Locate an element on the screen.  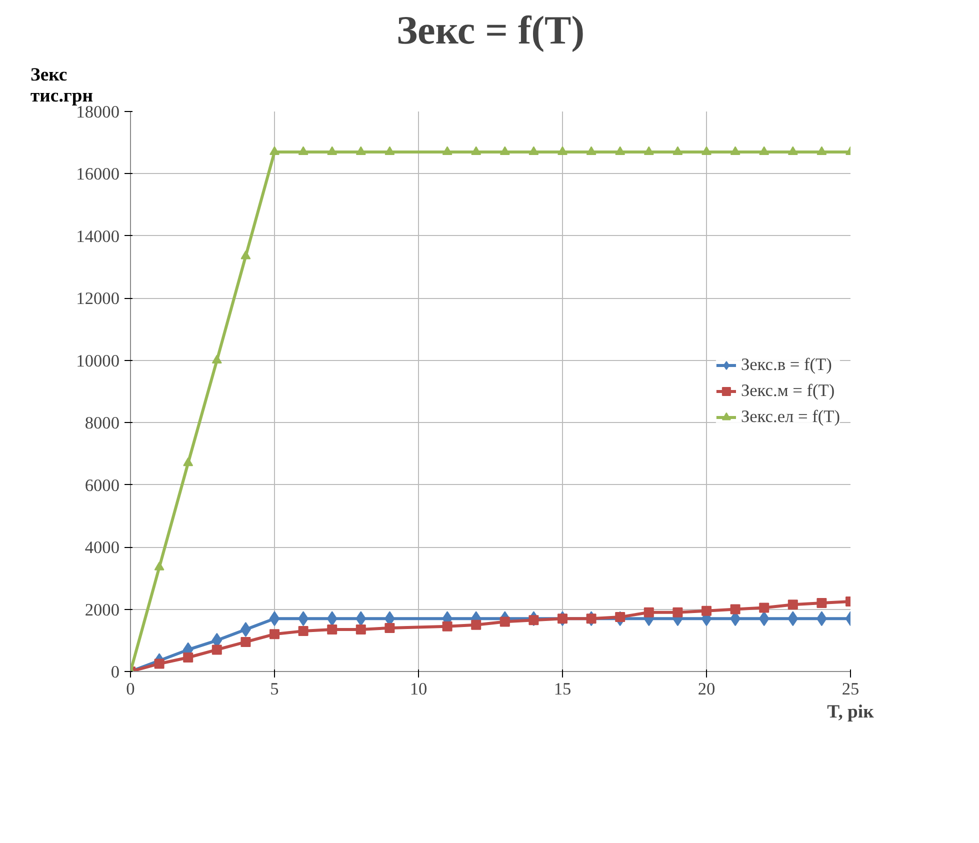
x-tick-label: 0 is located at coordinates (130, 689).